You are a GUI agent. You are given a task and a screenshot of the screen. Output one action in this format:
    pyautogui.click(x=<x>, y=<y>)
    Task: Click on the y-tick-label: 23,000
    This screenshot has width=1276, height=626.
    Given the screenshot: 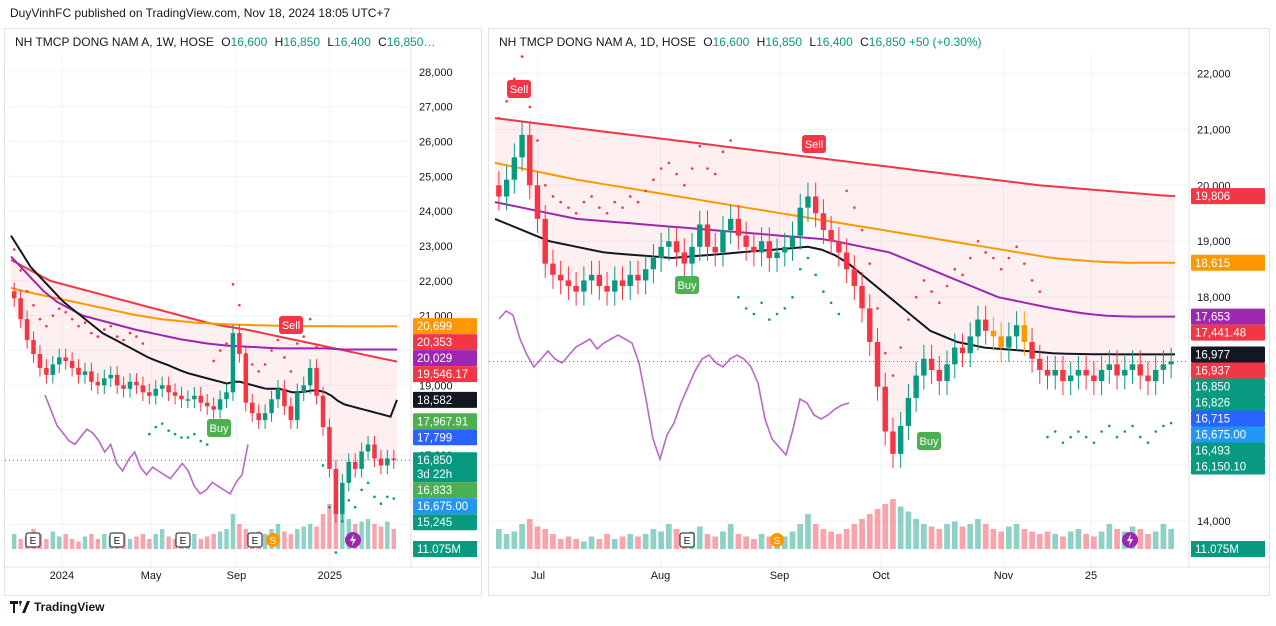 What is the action you would take?
    pyautogui.click(x=436, y=247)
    